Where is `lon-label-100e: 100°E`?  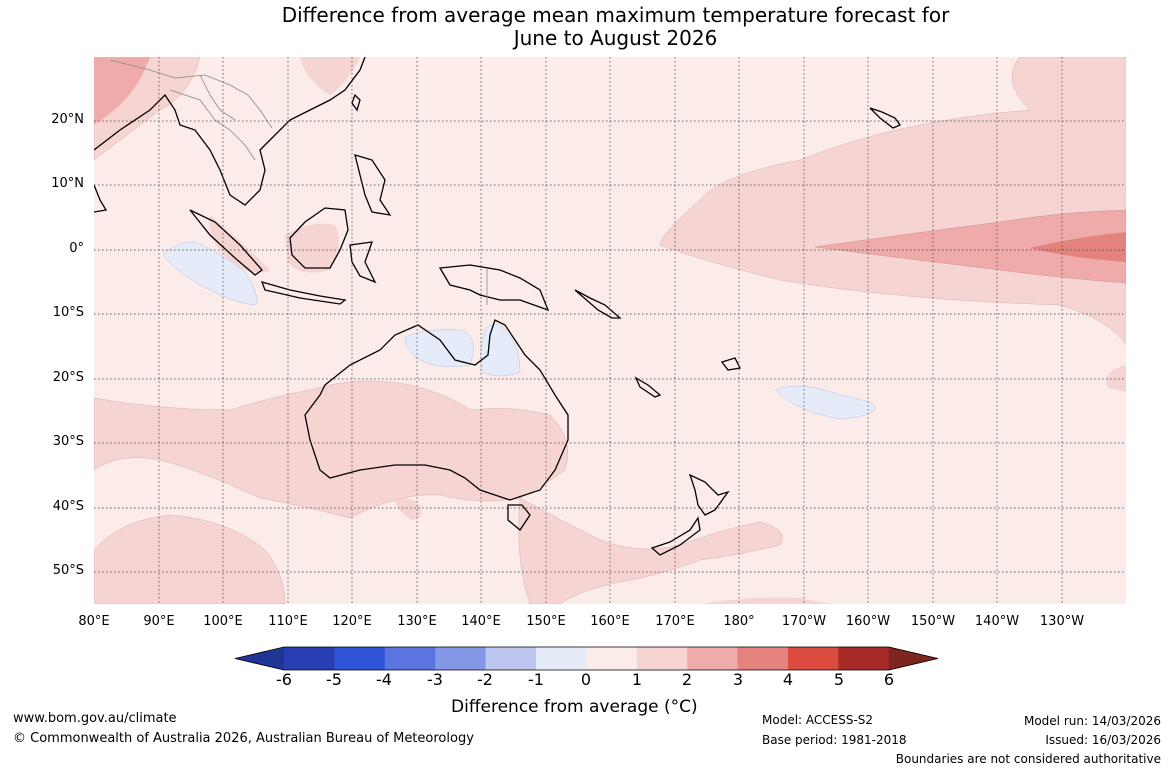
lon-label-100e: 100°E is located at coordinates (223, 621).